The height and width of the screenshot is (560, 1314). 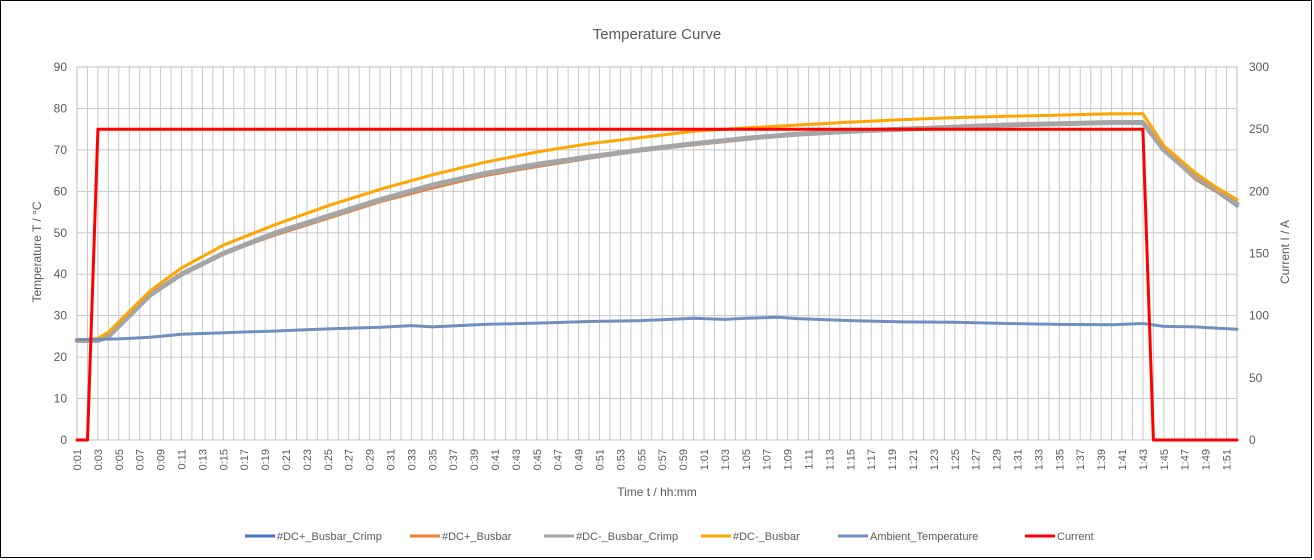 I want to click on x-tick-label: 0:45, so click(x=538, y=459).